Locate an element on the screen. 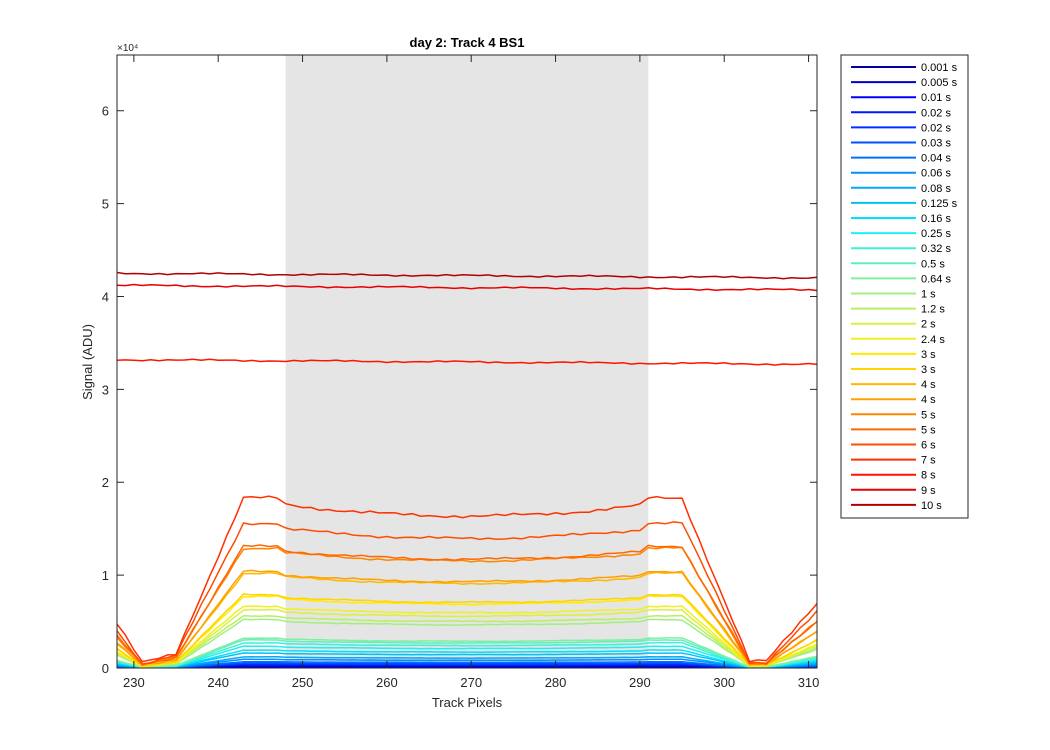 The height and width of the screenshot is (750, 1050). x-tick-label: 270 is located at coordinates (471, 682).